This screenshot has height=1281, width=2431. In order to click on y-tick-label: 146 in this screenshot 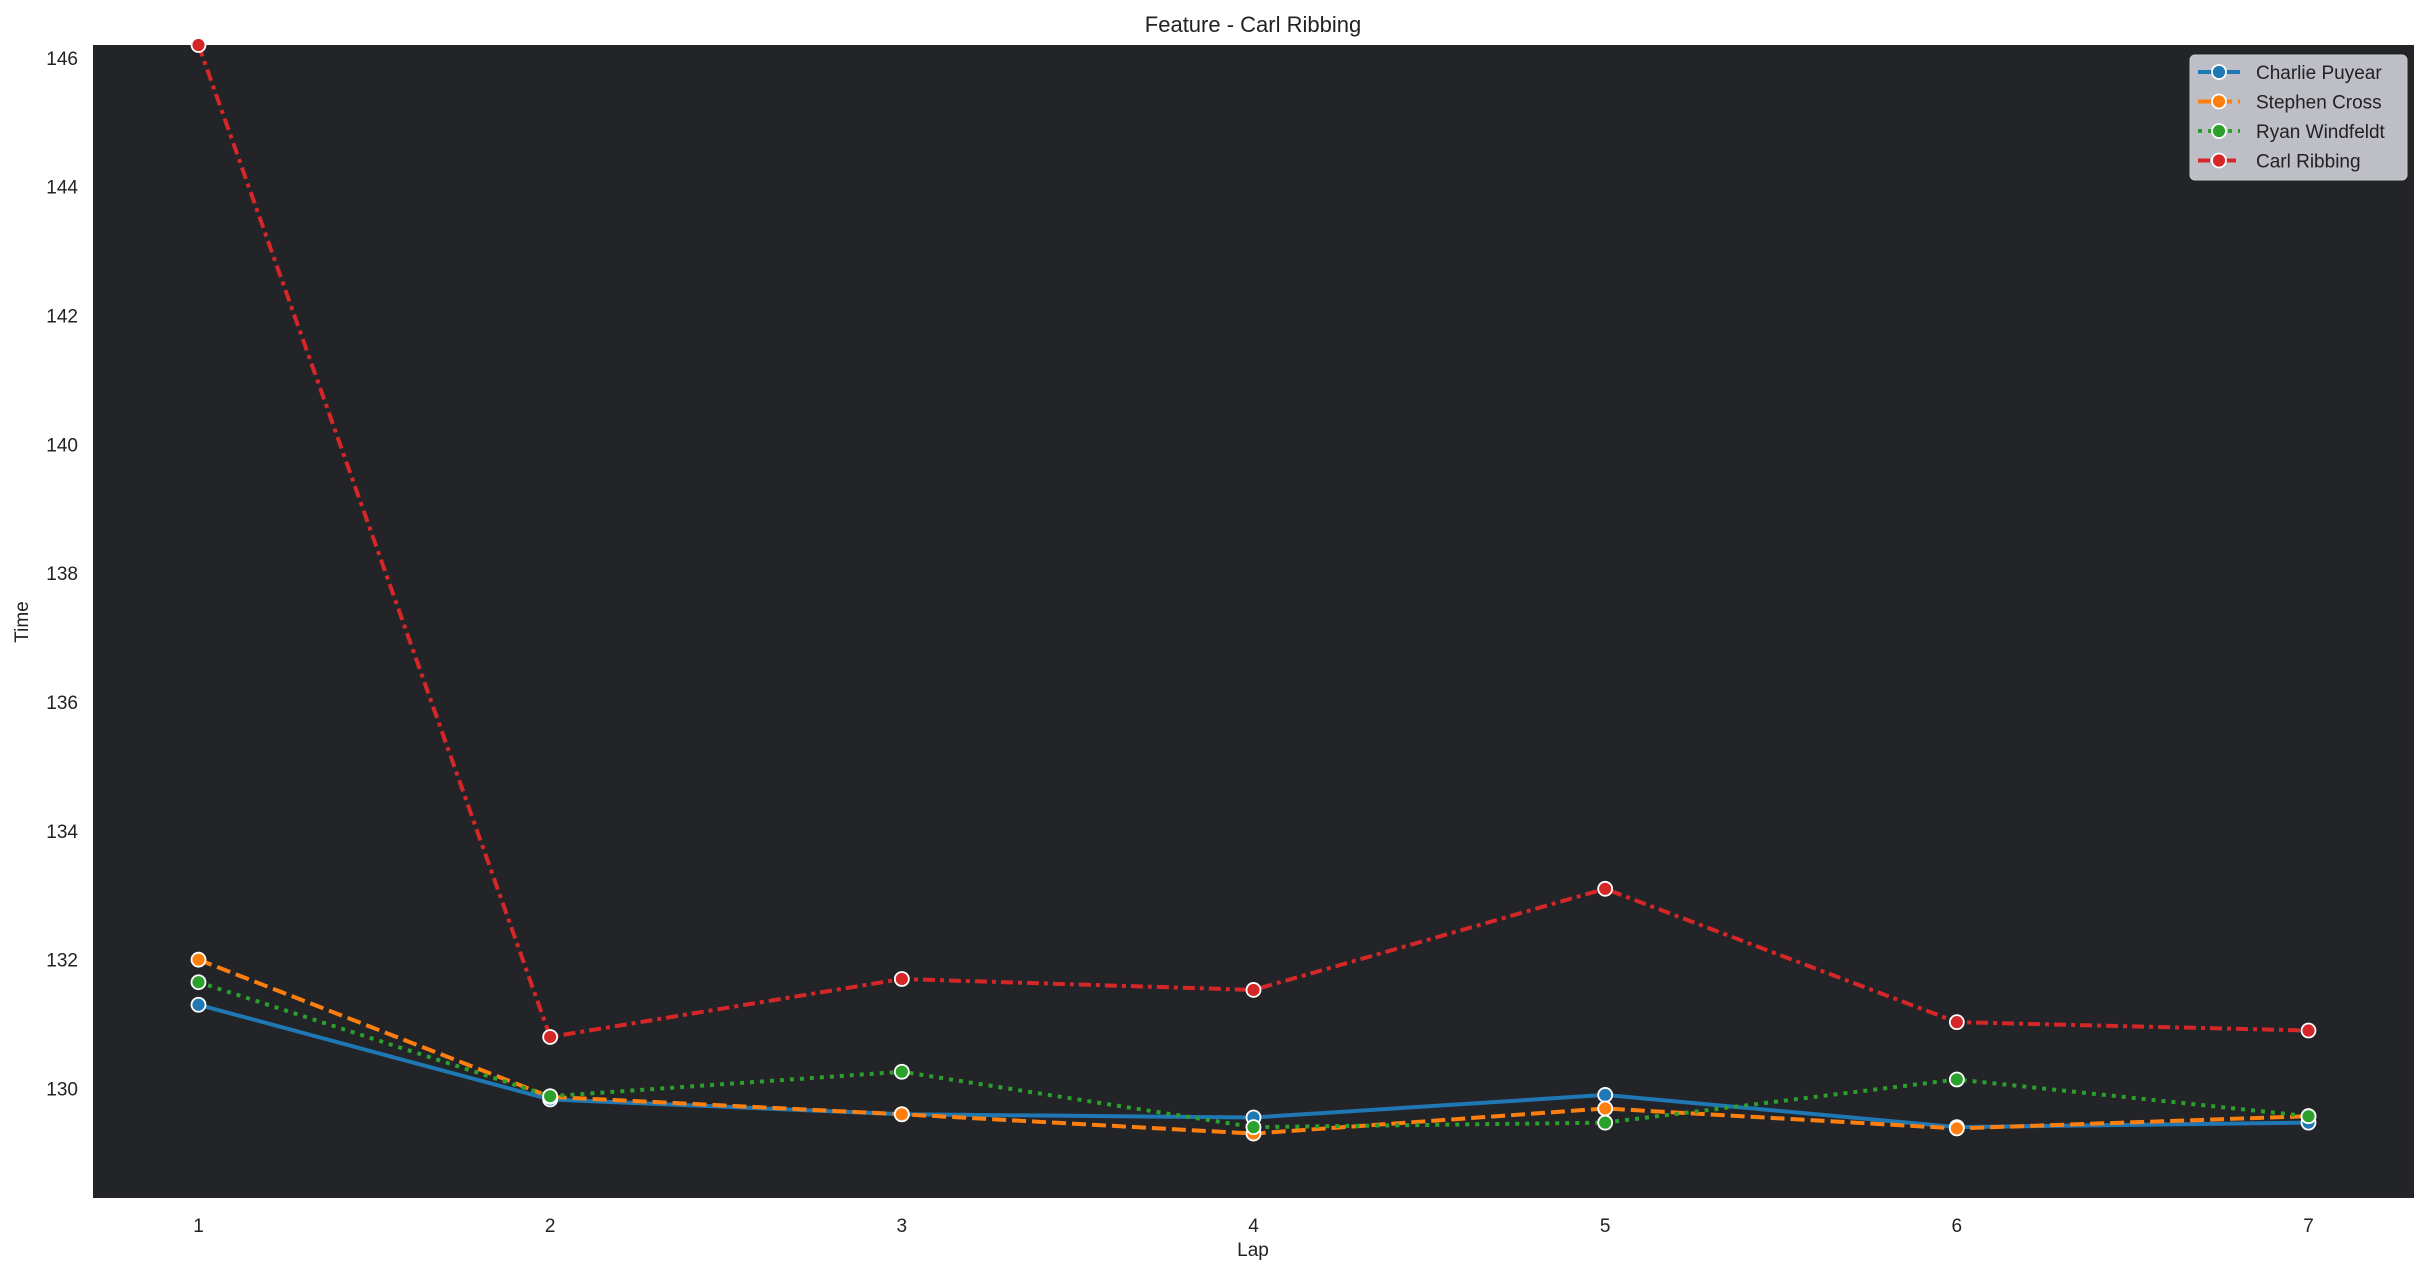, I will do `click(62, 59)`.